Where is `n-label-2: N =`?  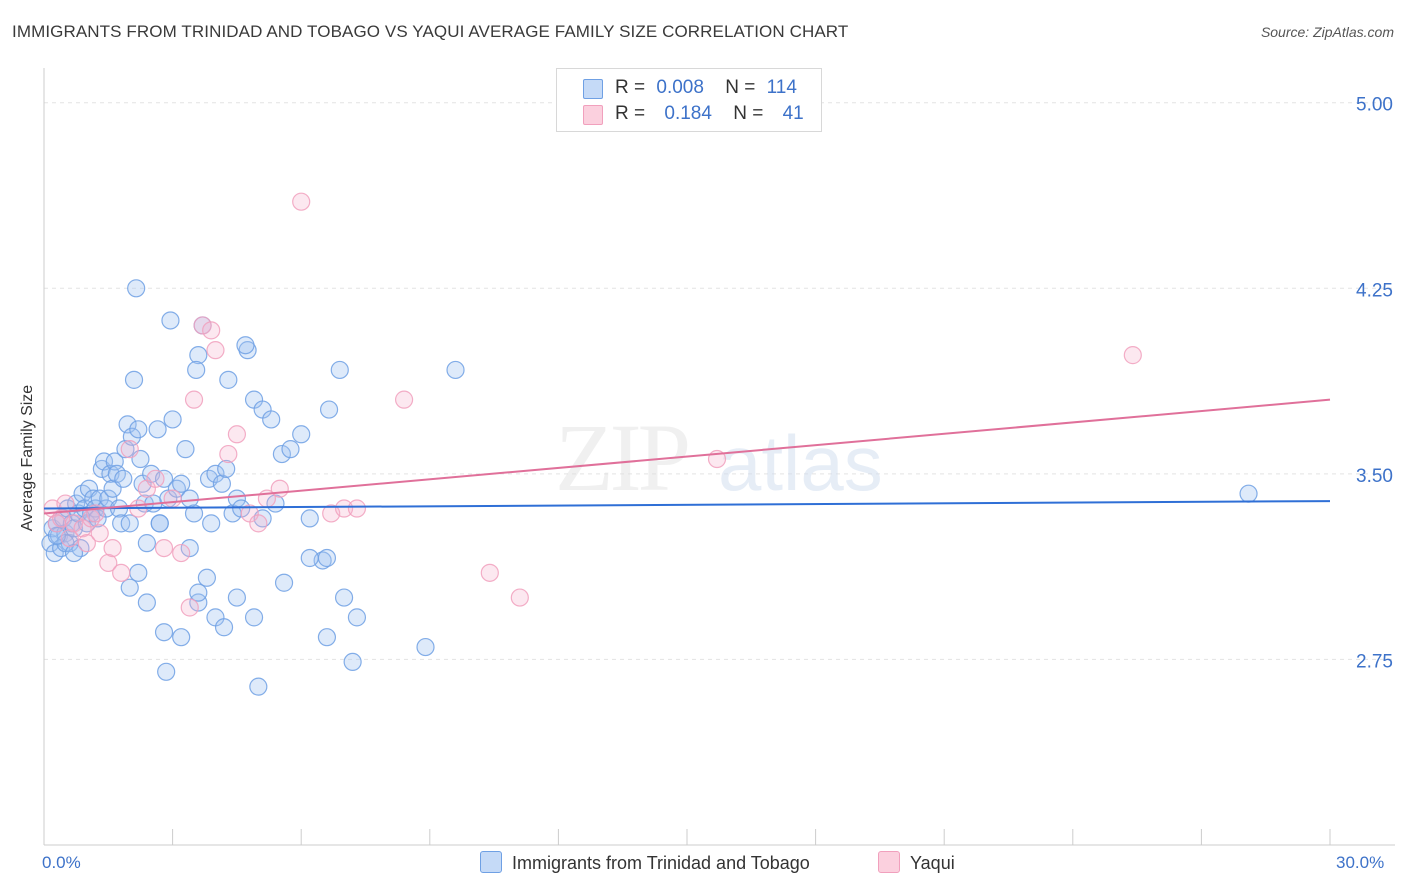 n-label-2: N = is located at coordinates (748, 113).